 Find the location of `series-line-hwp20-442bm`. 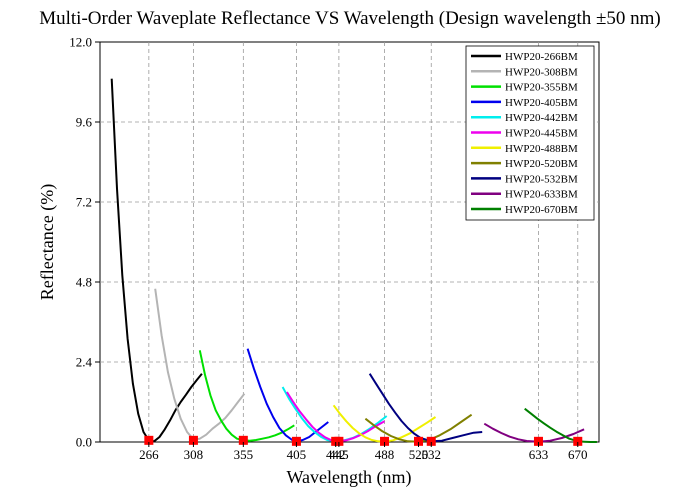

series-line-hwp20-442bm is located at coordinates (334, 414).